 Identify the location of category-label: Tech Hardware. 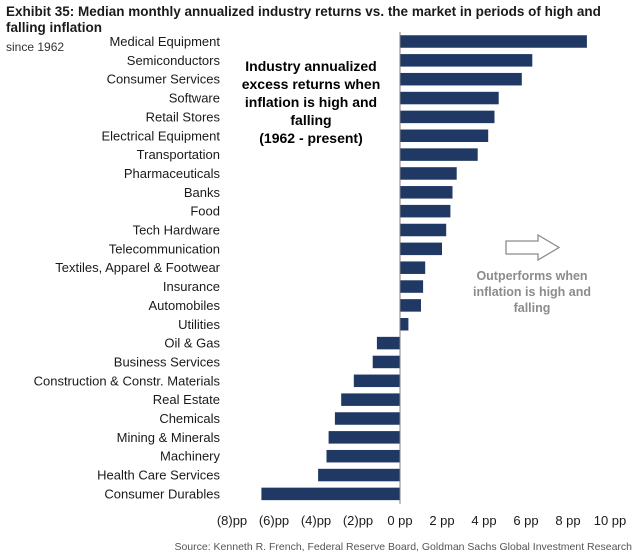
(176, 230).